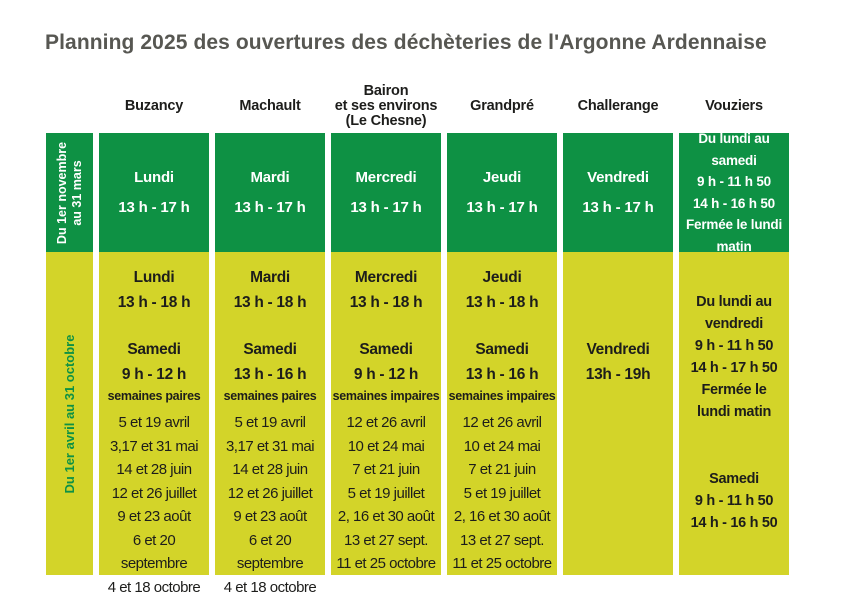 This screenshot has width=842, height=599. Describe the element at coordinates (734, 106) in the screenshot. I see `column-header-vouziers: Vouziers` at that location.